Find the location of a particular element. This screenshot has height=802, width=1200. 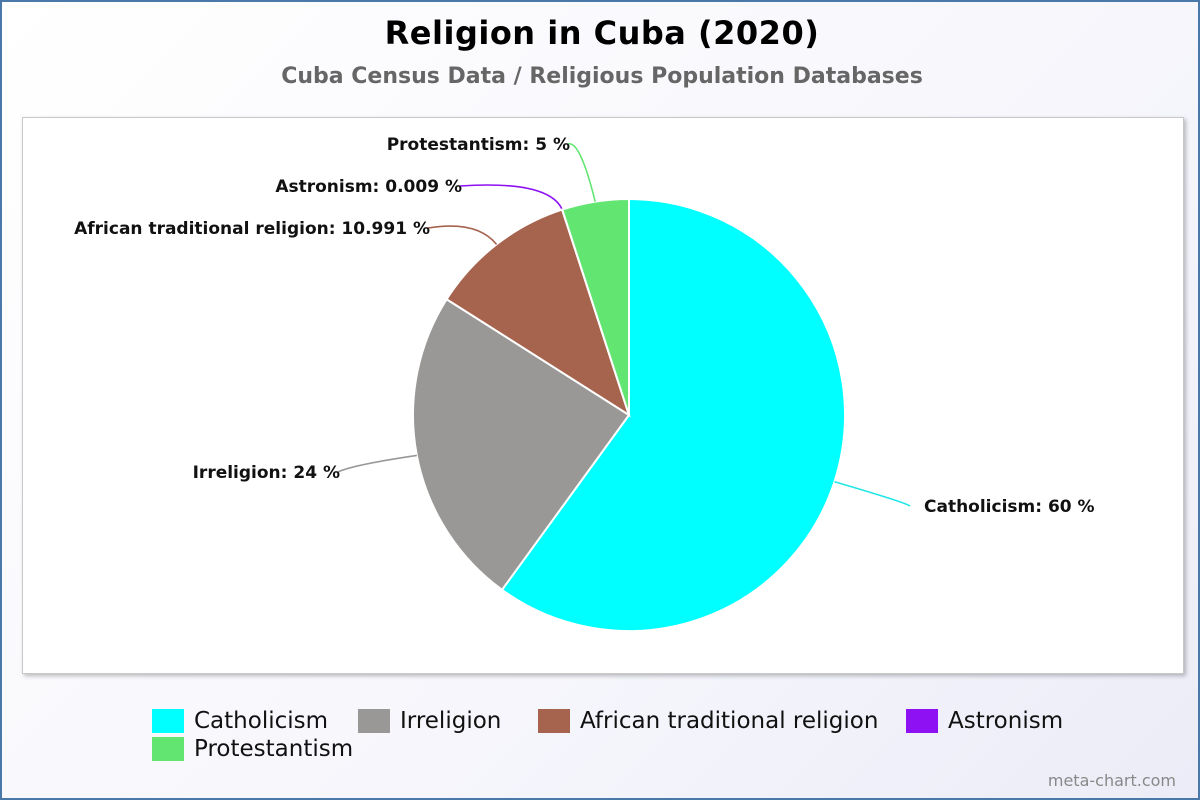

slice-label-irreligion: Irreligion: 24 % is located at coordinates (266, 473).